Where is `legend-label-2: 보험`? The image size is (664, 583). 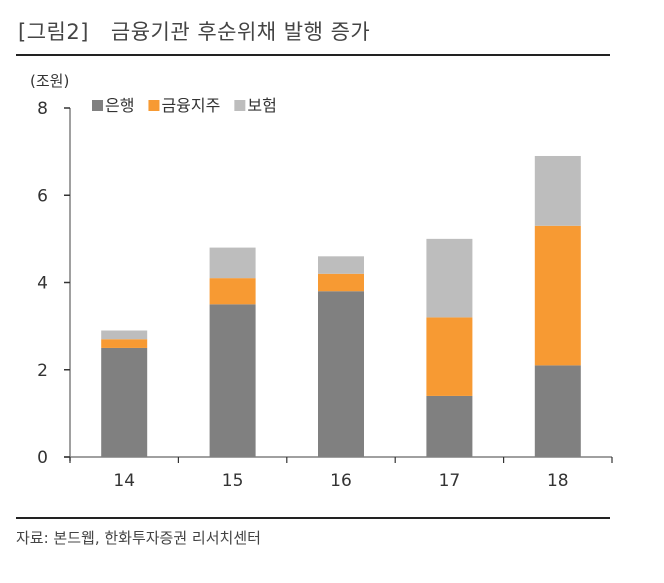 legend-label-2: 보험 is located at coordinates (261, 105).